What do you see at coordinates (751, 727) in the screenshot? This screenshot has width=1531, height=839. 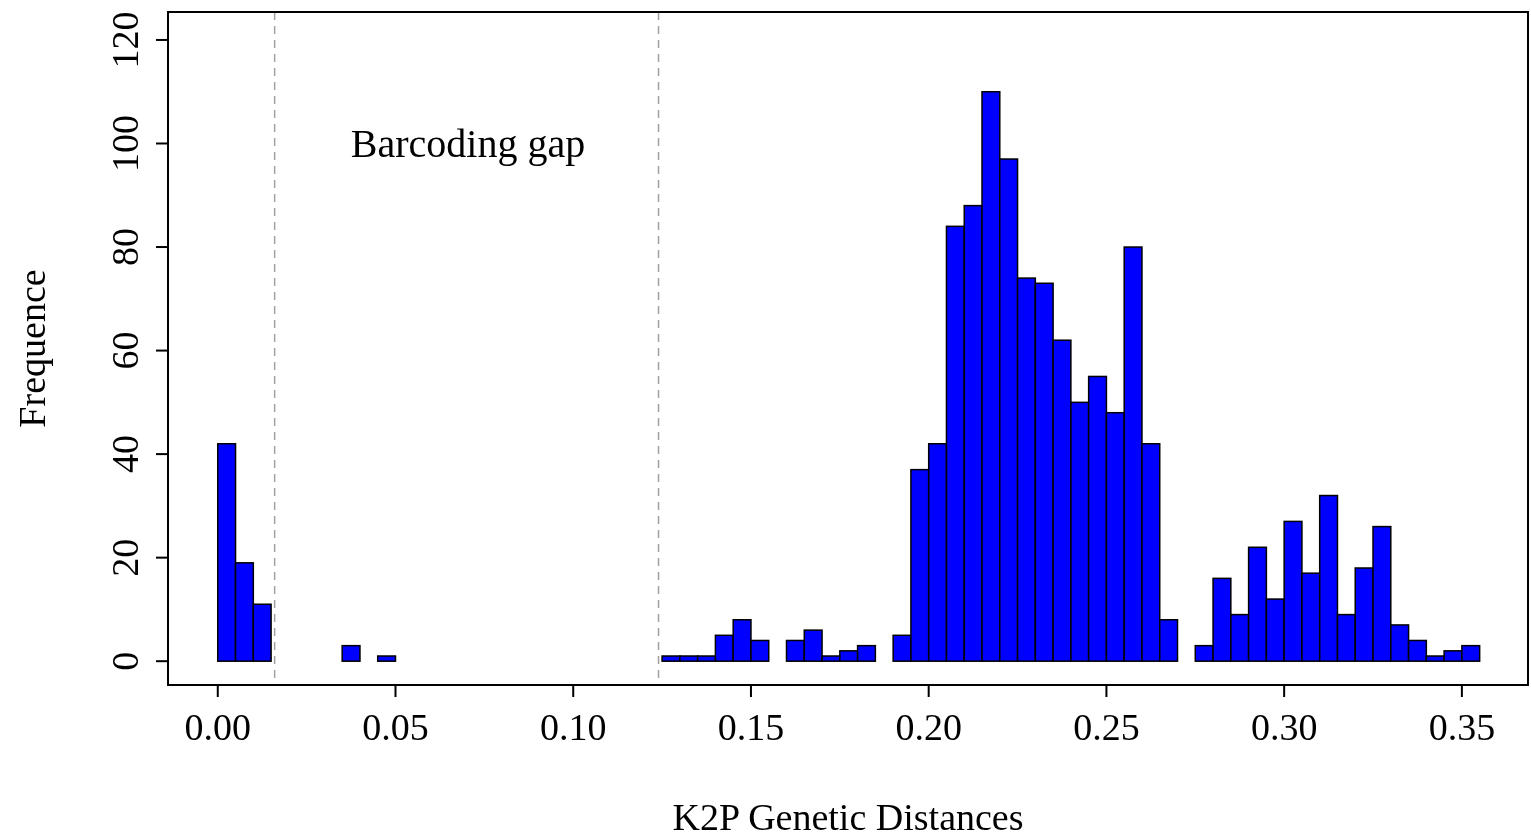 I see `x-tick-label: 0.15` at bounding box center [751, 727].